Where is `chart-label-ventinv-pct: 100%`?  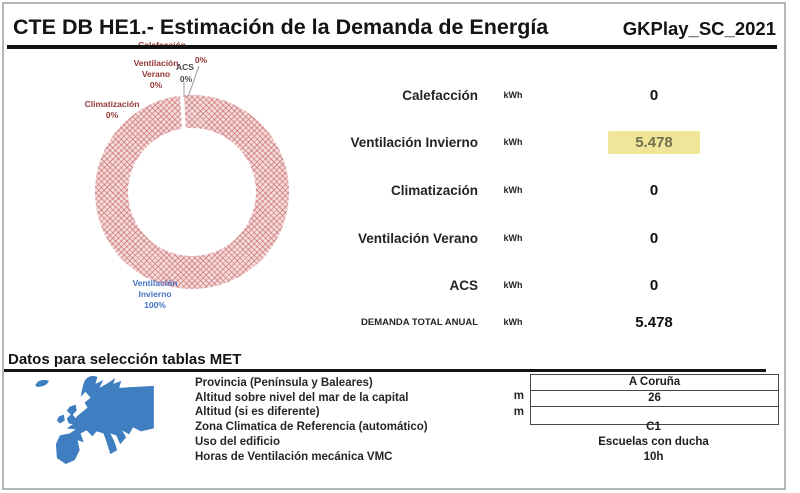 chart-label-ventinv-pct: 100% is located at coordinates (155, 305).